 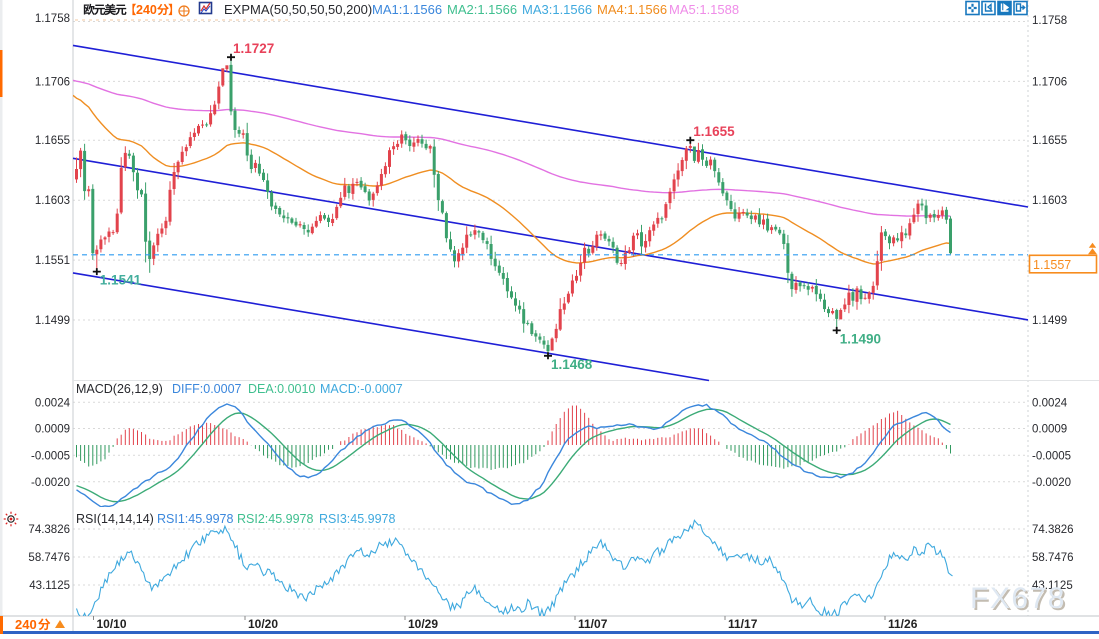 I want to click on svg-text: 10/10, so click(x=112, y=624).